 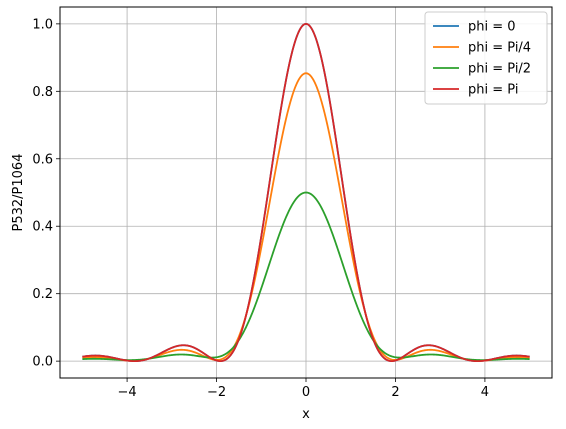 What do you see at coordinates (493, 90) in the screenshot?
I see `legend-entry-3: phi = Pi` at bounding box center [493, 90].